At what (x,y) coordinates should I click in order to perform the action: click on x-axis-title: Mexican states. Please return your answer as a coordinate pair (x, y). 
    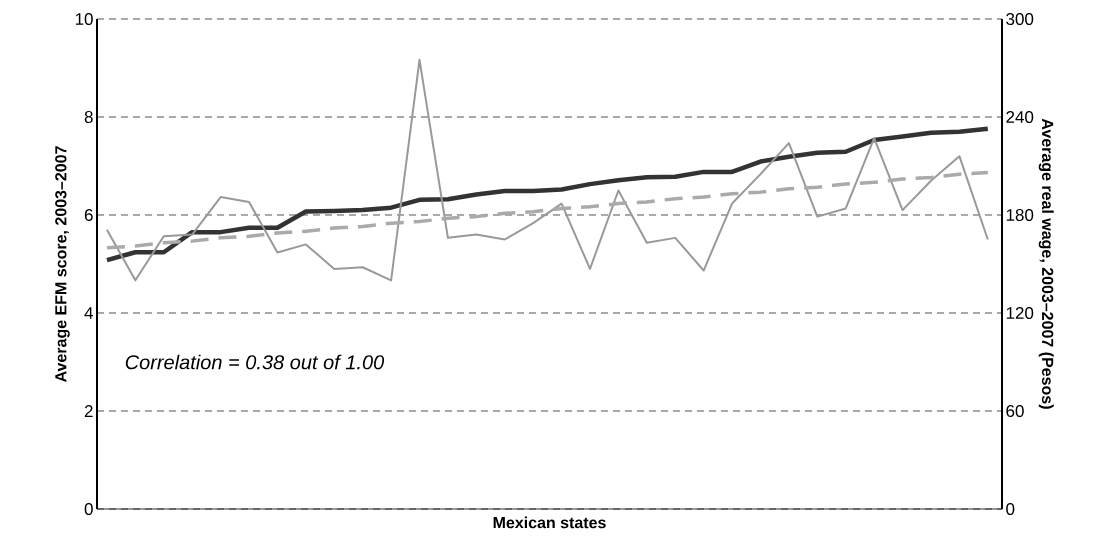
    Looking at the image, I should click on (549, 522).